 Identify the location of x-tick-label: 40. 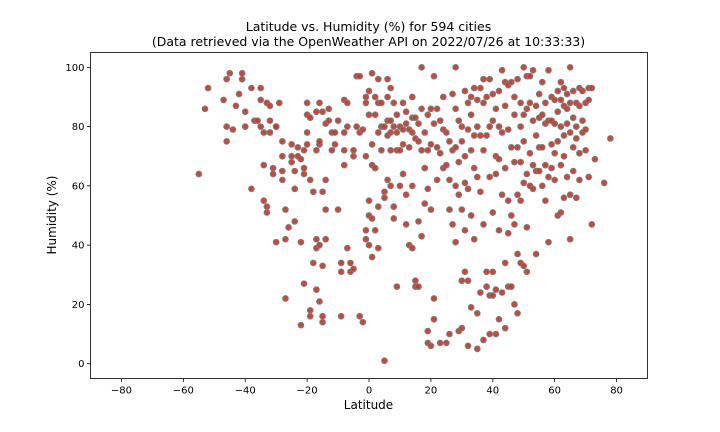
(492, 391).